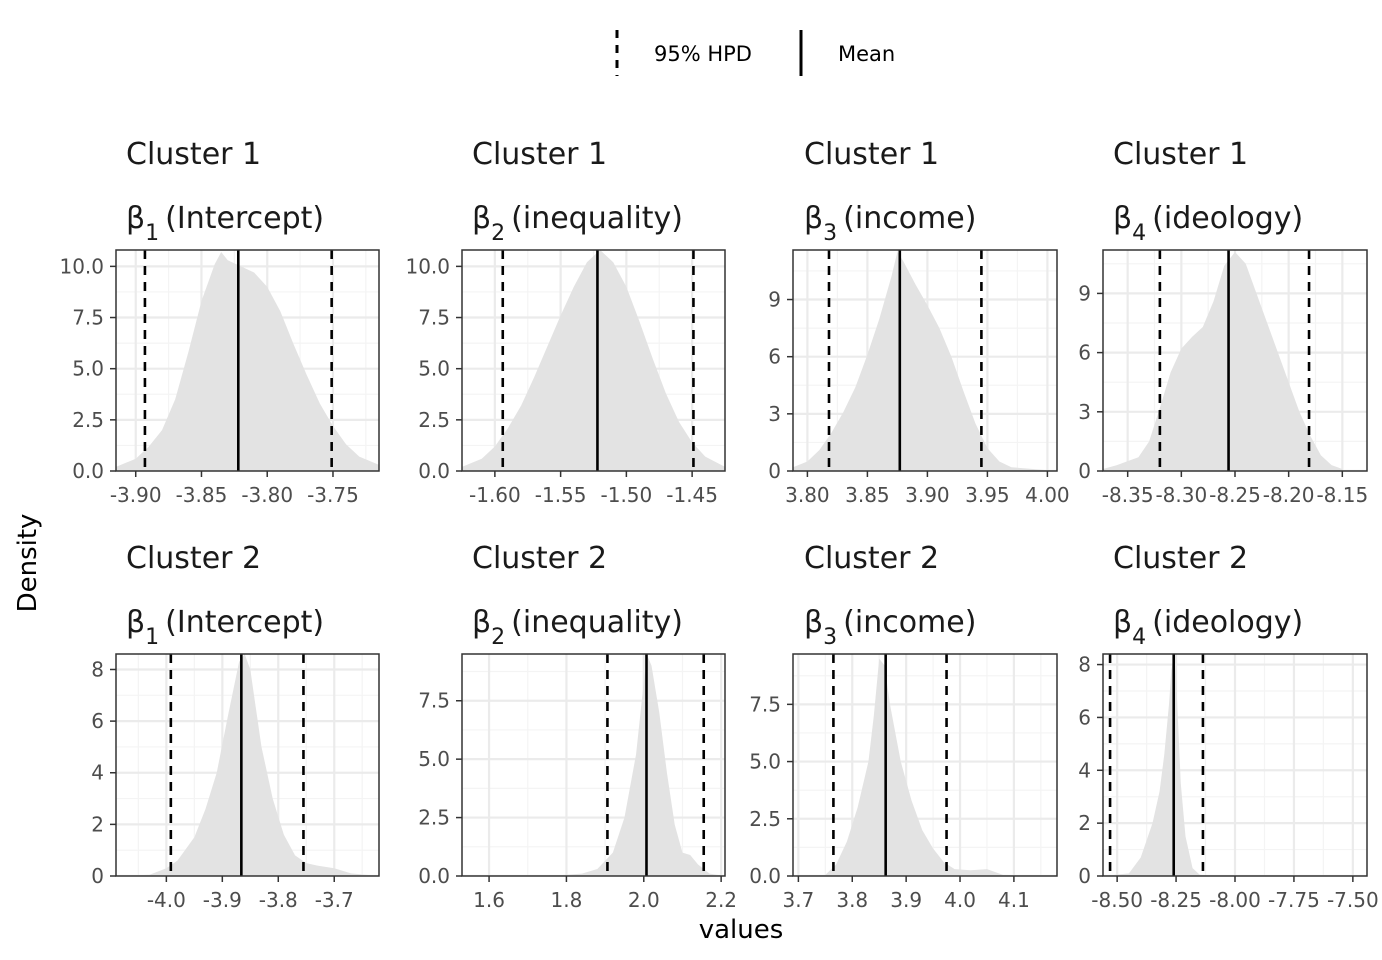 Image resolution: width=1382 pixels, height=960 pixels. What do you see at coordinates (909, 218) in the screenshot?
I see `param-label: (income)` at bounding box center [909, 218].